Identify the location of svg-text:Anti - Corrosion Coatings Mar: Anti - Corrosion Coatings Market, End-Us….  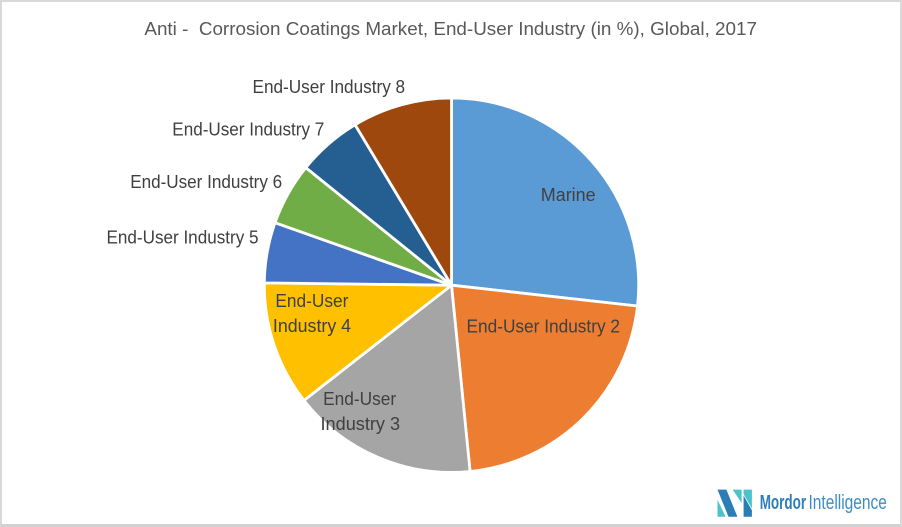
(450, 28).